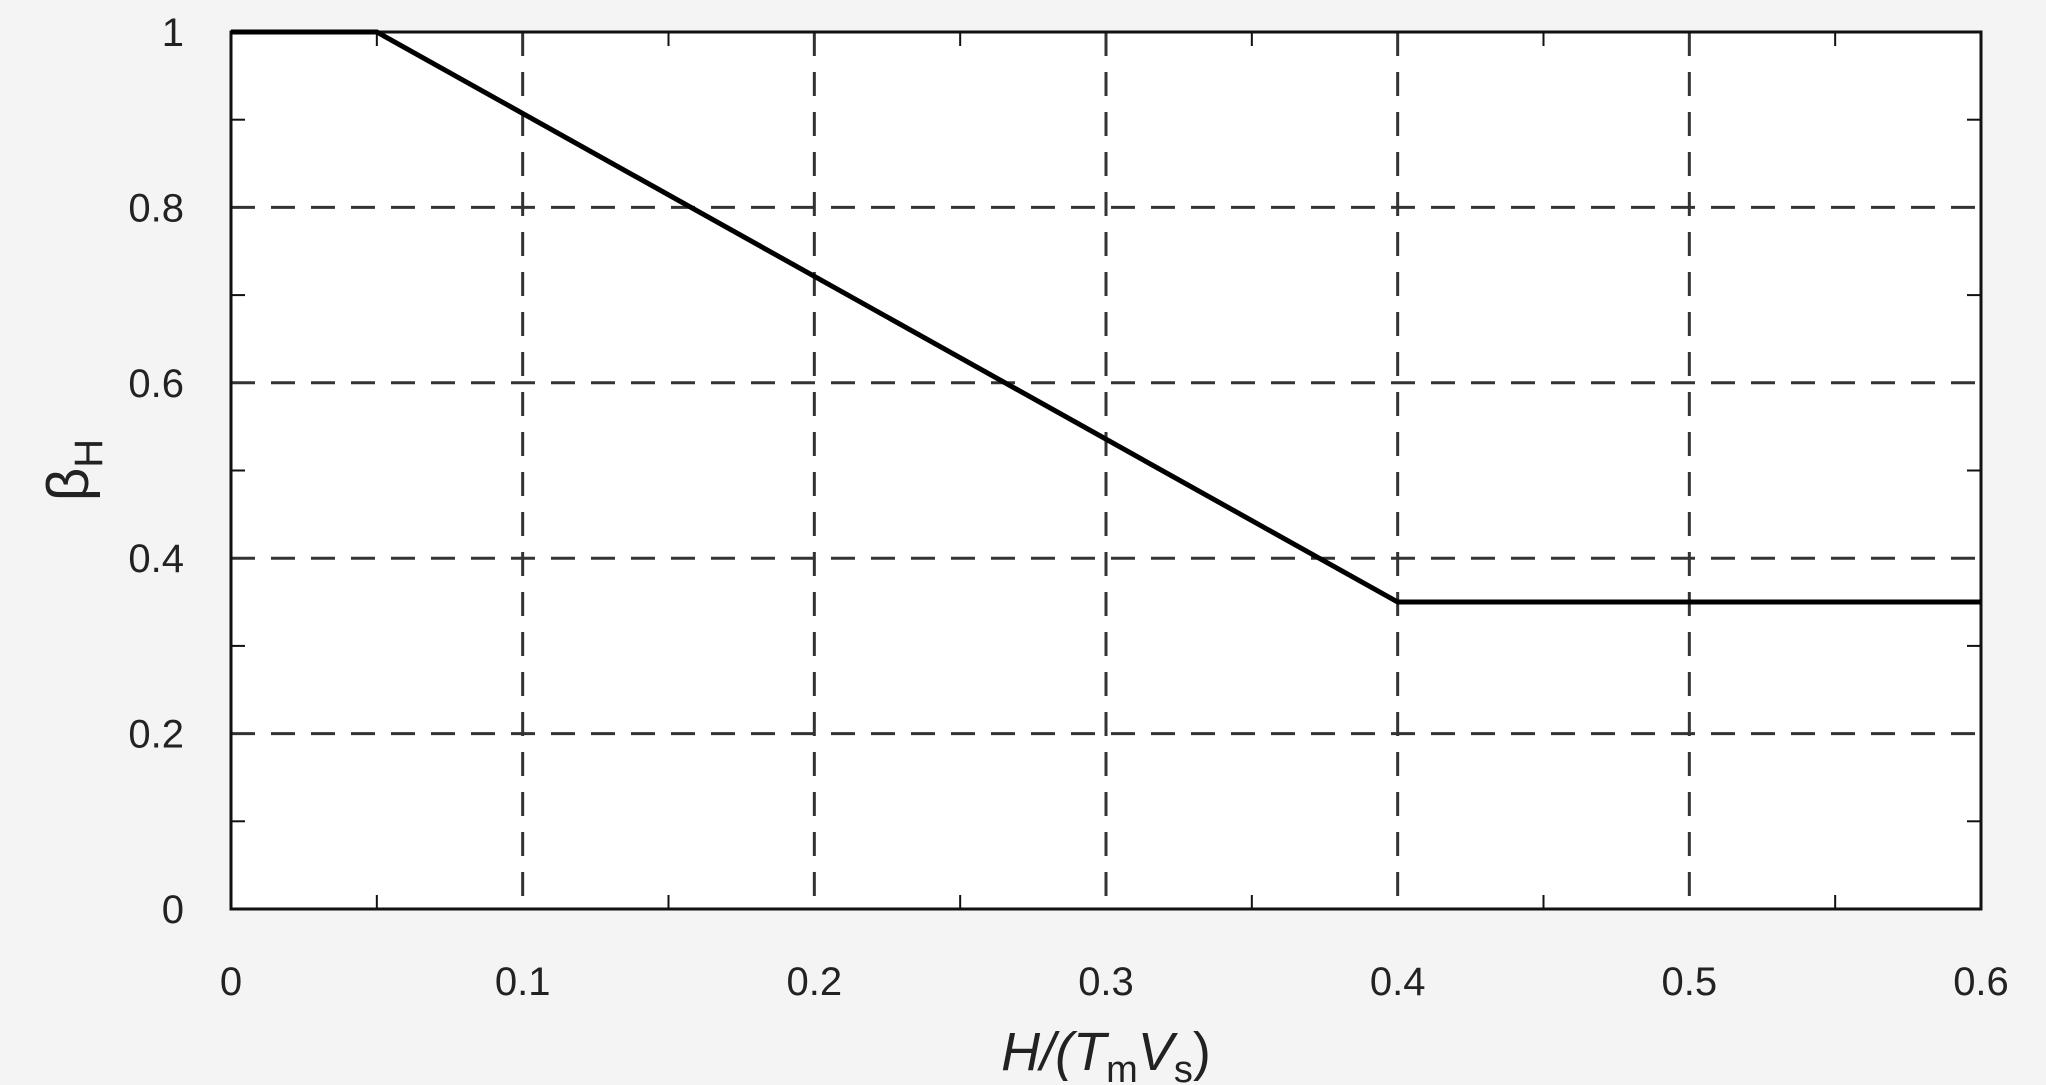 This screenshot has width=2046, height=1085. I want to click on x-tick-label: 0, so click(231, 982).